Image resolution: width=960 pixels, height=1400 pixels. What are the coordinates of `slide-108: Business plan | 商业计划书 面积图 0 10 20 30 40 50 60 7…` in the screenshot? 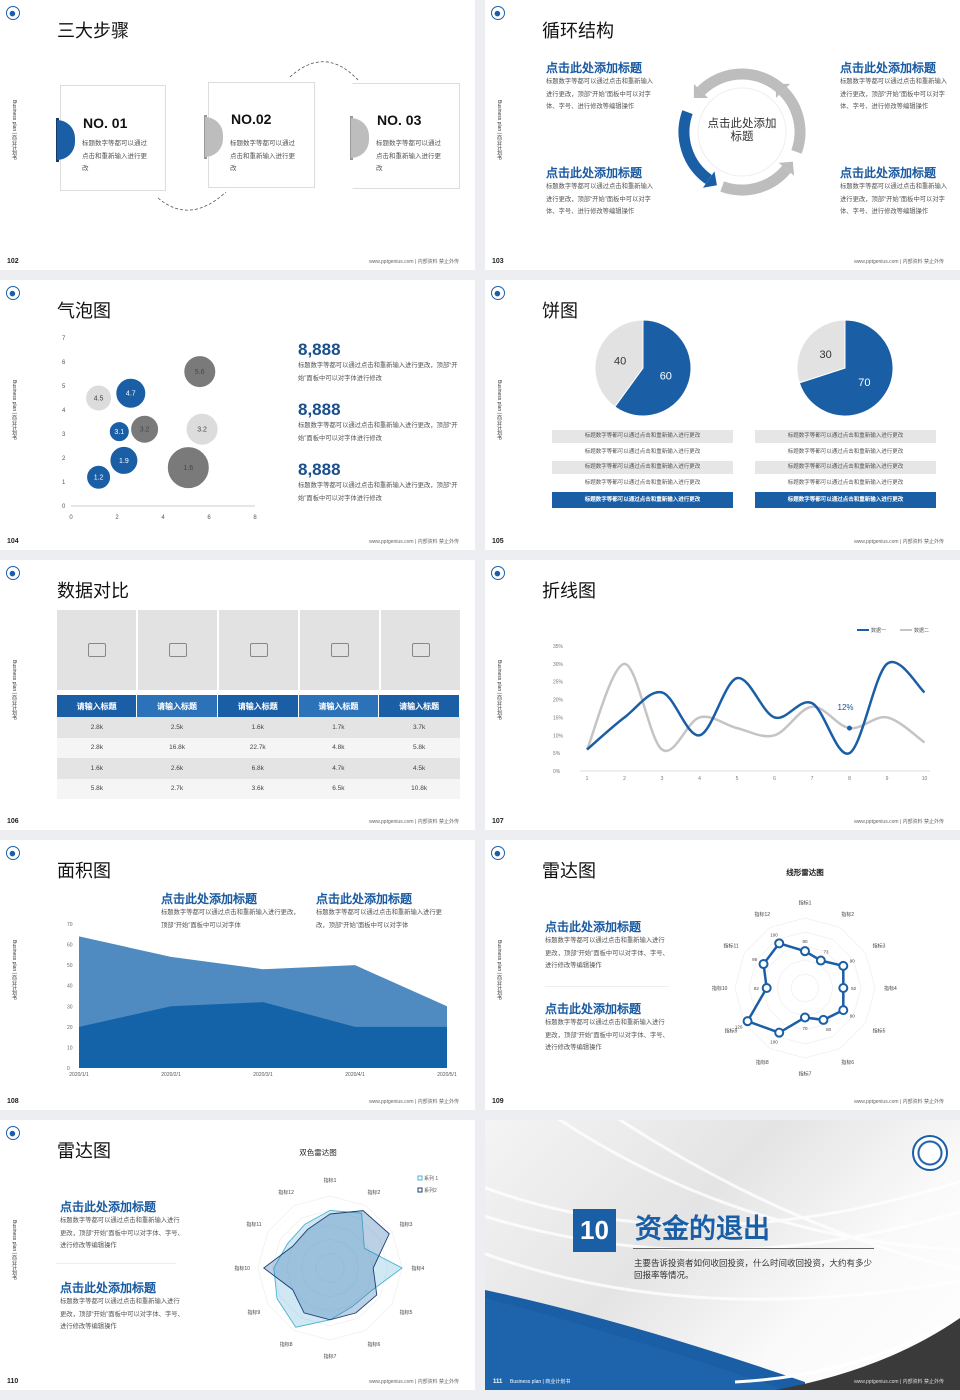 It's located at (237, 975).